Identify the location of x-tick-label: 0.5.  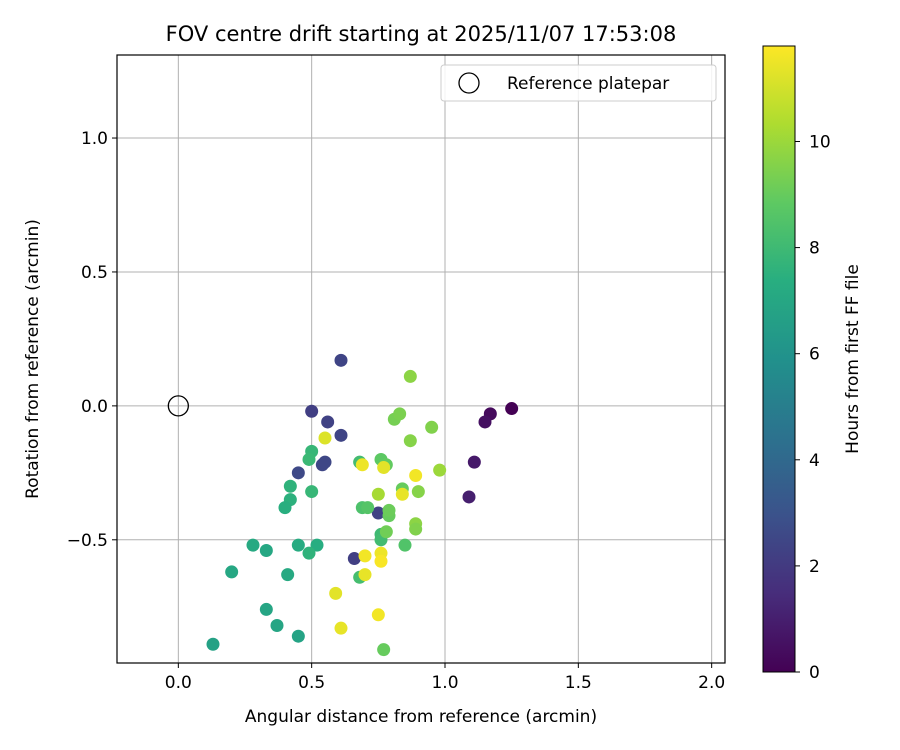
(311, 683).